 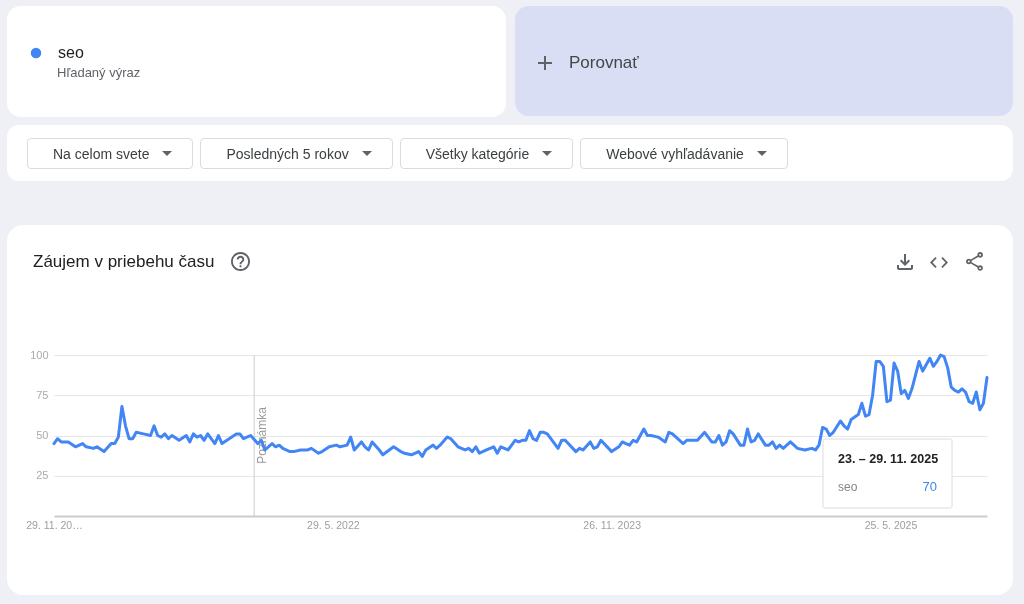 What do you see at coordinates (71, 52) in the screenshot?
I see `legend-label: seo` at bounding box center [71, 52].